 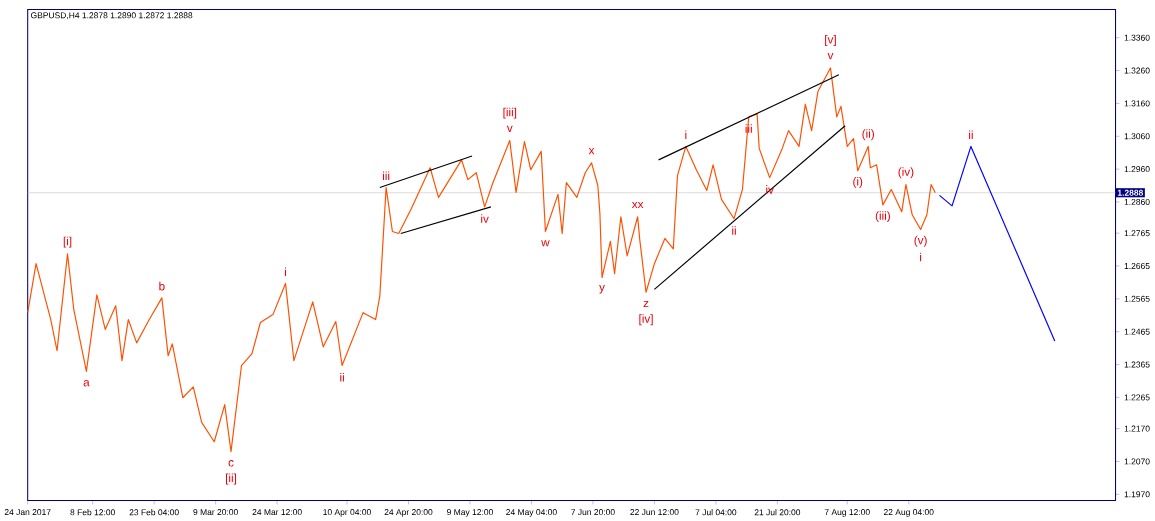 What do you see at coordinates (1137, 298) in the screenshot?
I see `y-tick-label: 1.2565` at bounding box center [1137, 298].